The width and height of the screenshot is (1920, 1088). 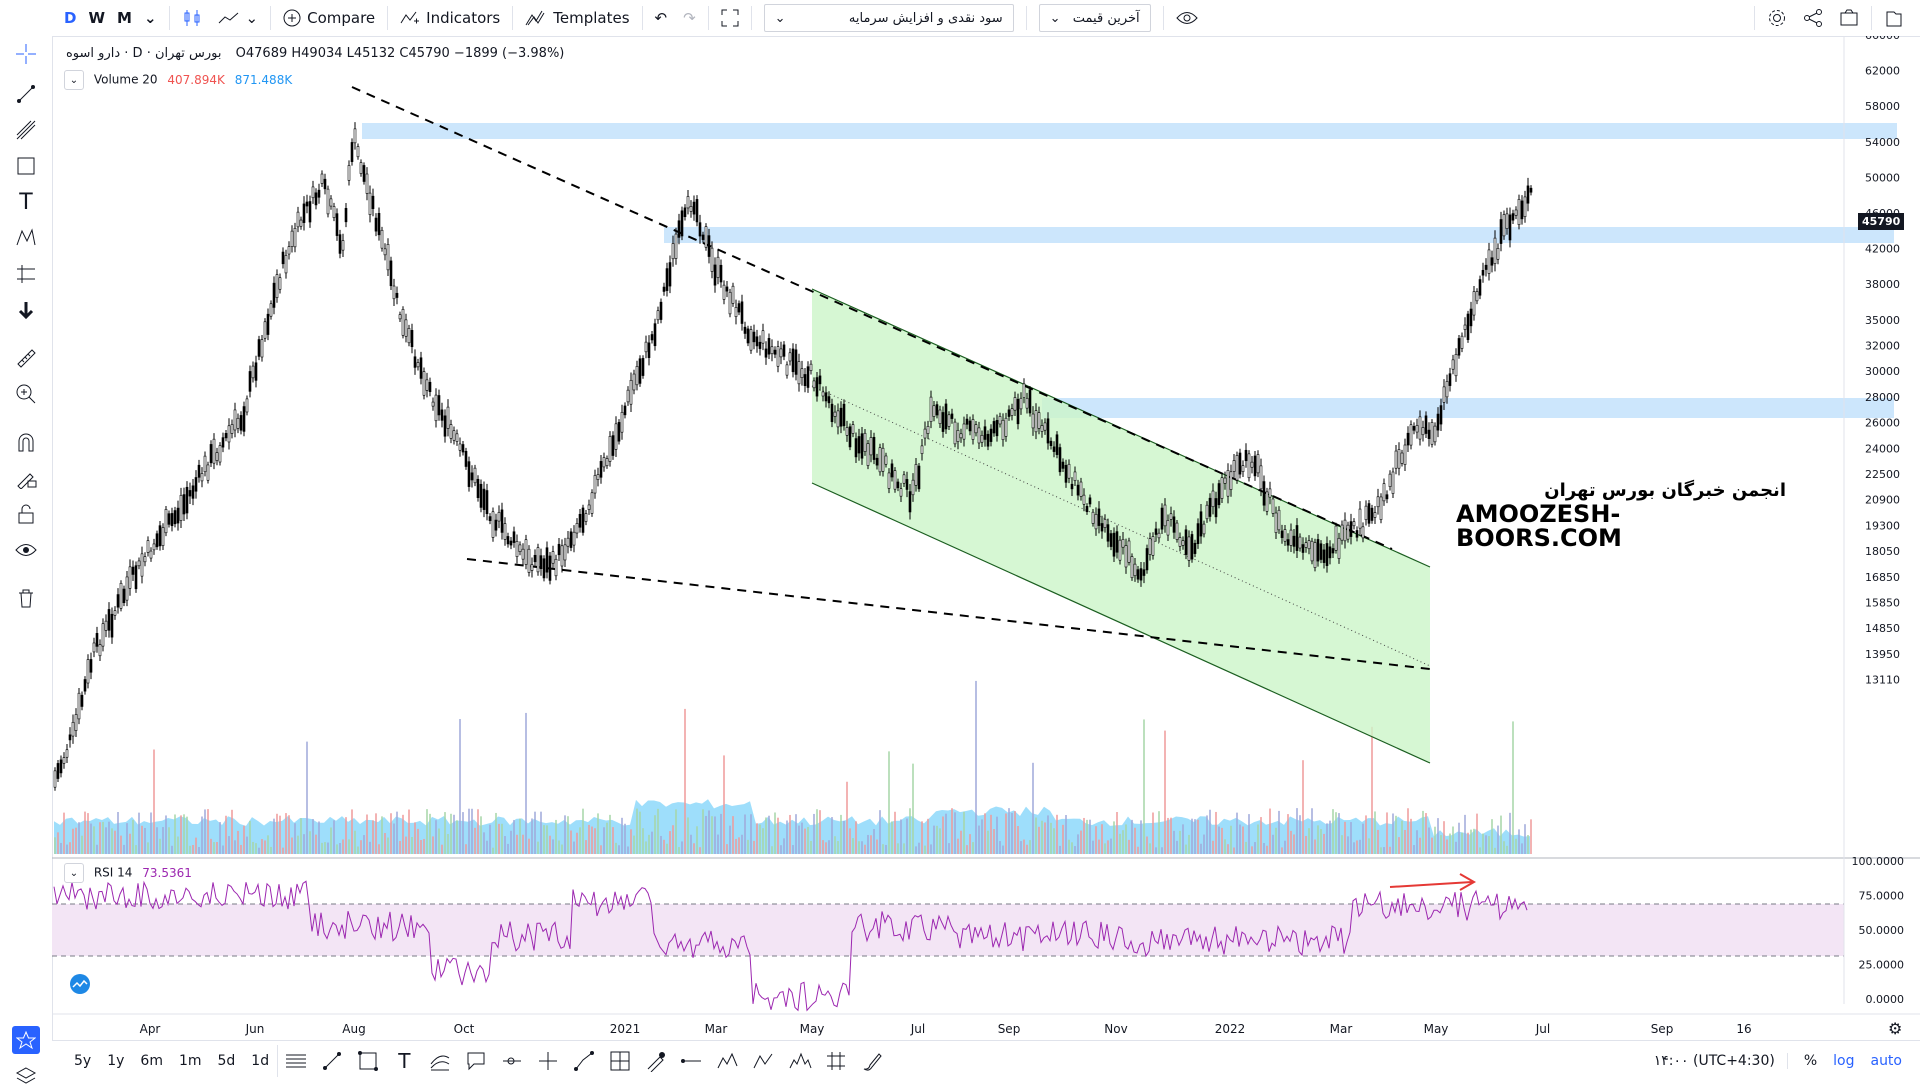 I want to click on interval-d-button: D, so click(x=70, y=18).